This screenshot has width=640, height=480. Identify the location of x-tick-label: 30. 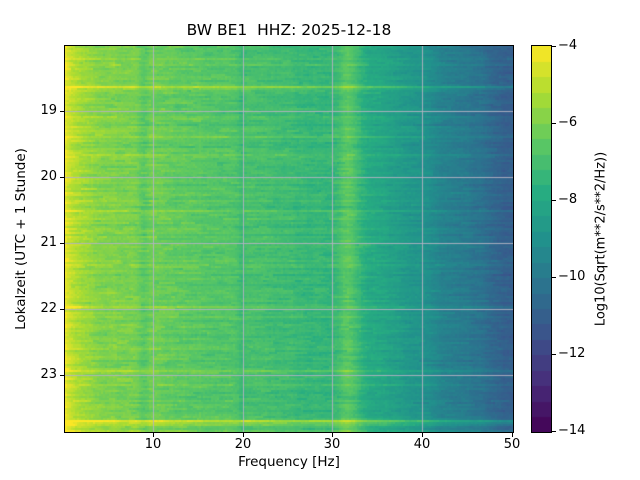
(332, 444).